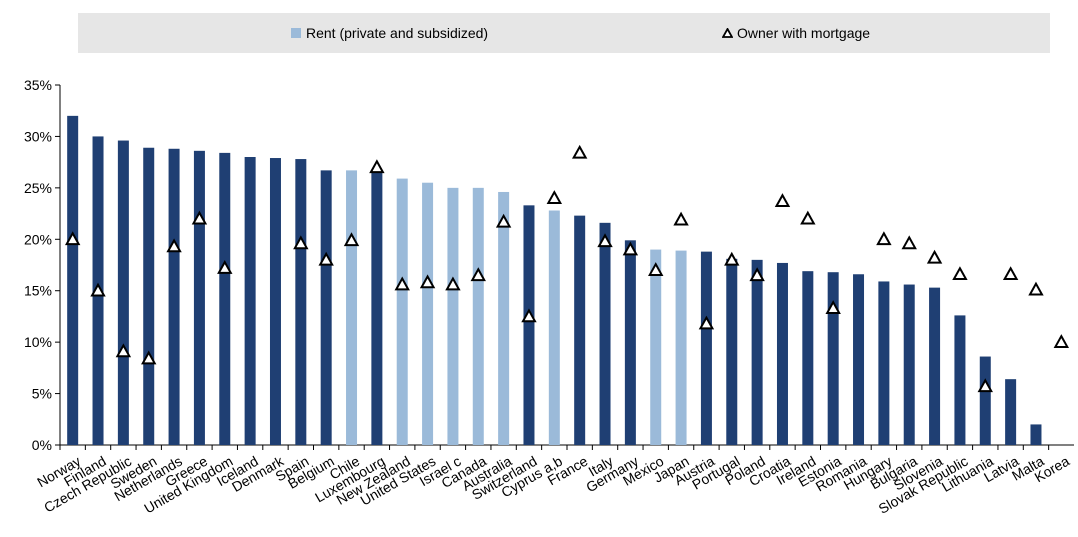 The height and width of the screenshot is (537, 1078). What do you see at coordinates (38, 342) in the screenshot?
I see `y-tick-label: 10%` at bounding box center [38, 342].